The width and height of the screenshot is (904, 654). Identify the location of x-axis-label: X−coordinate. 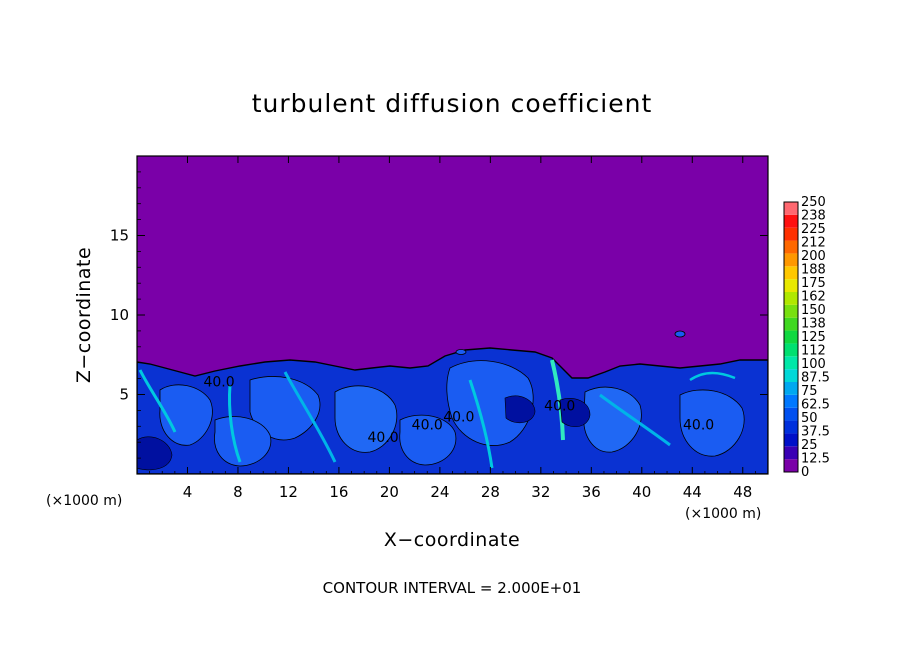
(452, 540).